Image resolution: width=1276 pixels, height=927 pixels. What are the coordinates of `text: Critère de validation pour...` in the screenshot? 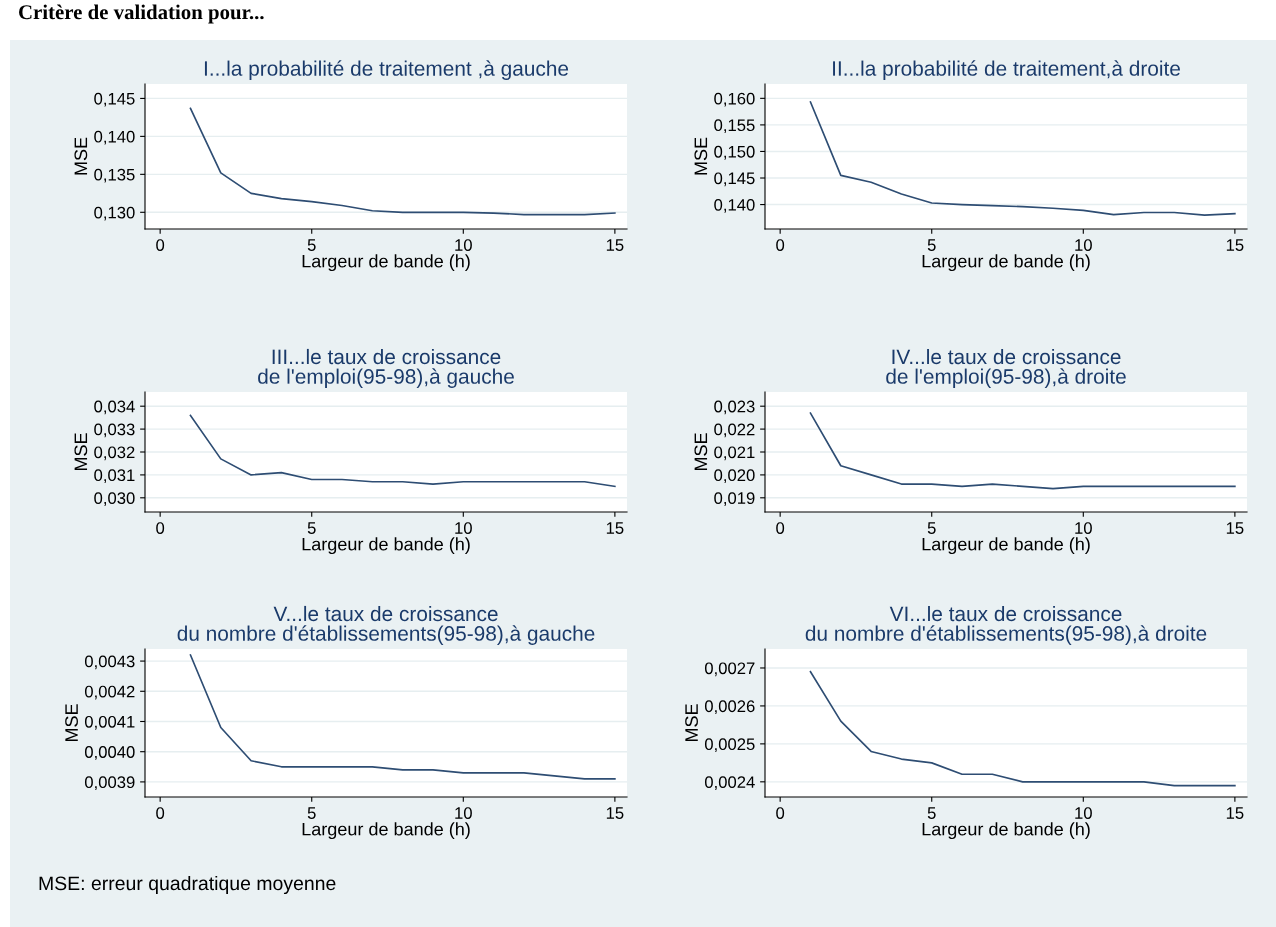 It's located at (141, 14).